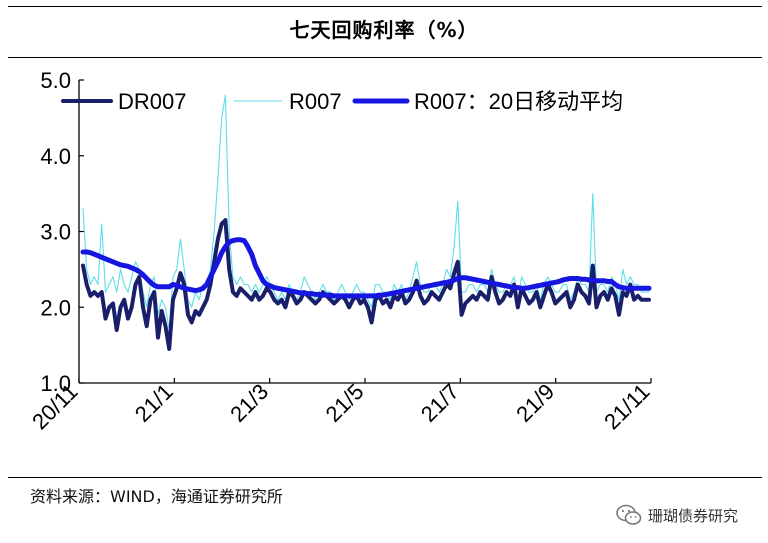  What do you see at coordinates (626, 406) in the screenshot?
I see `x-tick-label: 21/11` at bounding box center [626, 406].